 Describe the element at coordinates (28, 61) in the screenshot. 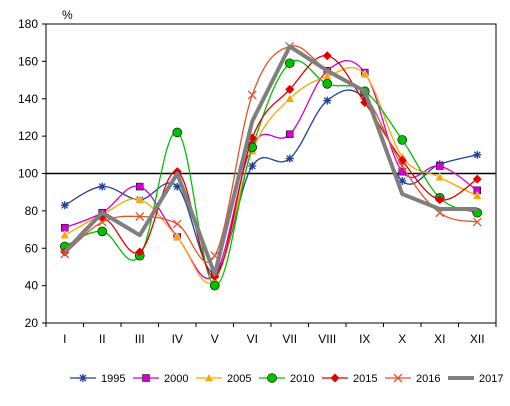

I see `y-tick-label: 160` at that location.